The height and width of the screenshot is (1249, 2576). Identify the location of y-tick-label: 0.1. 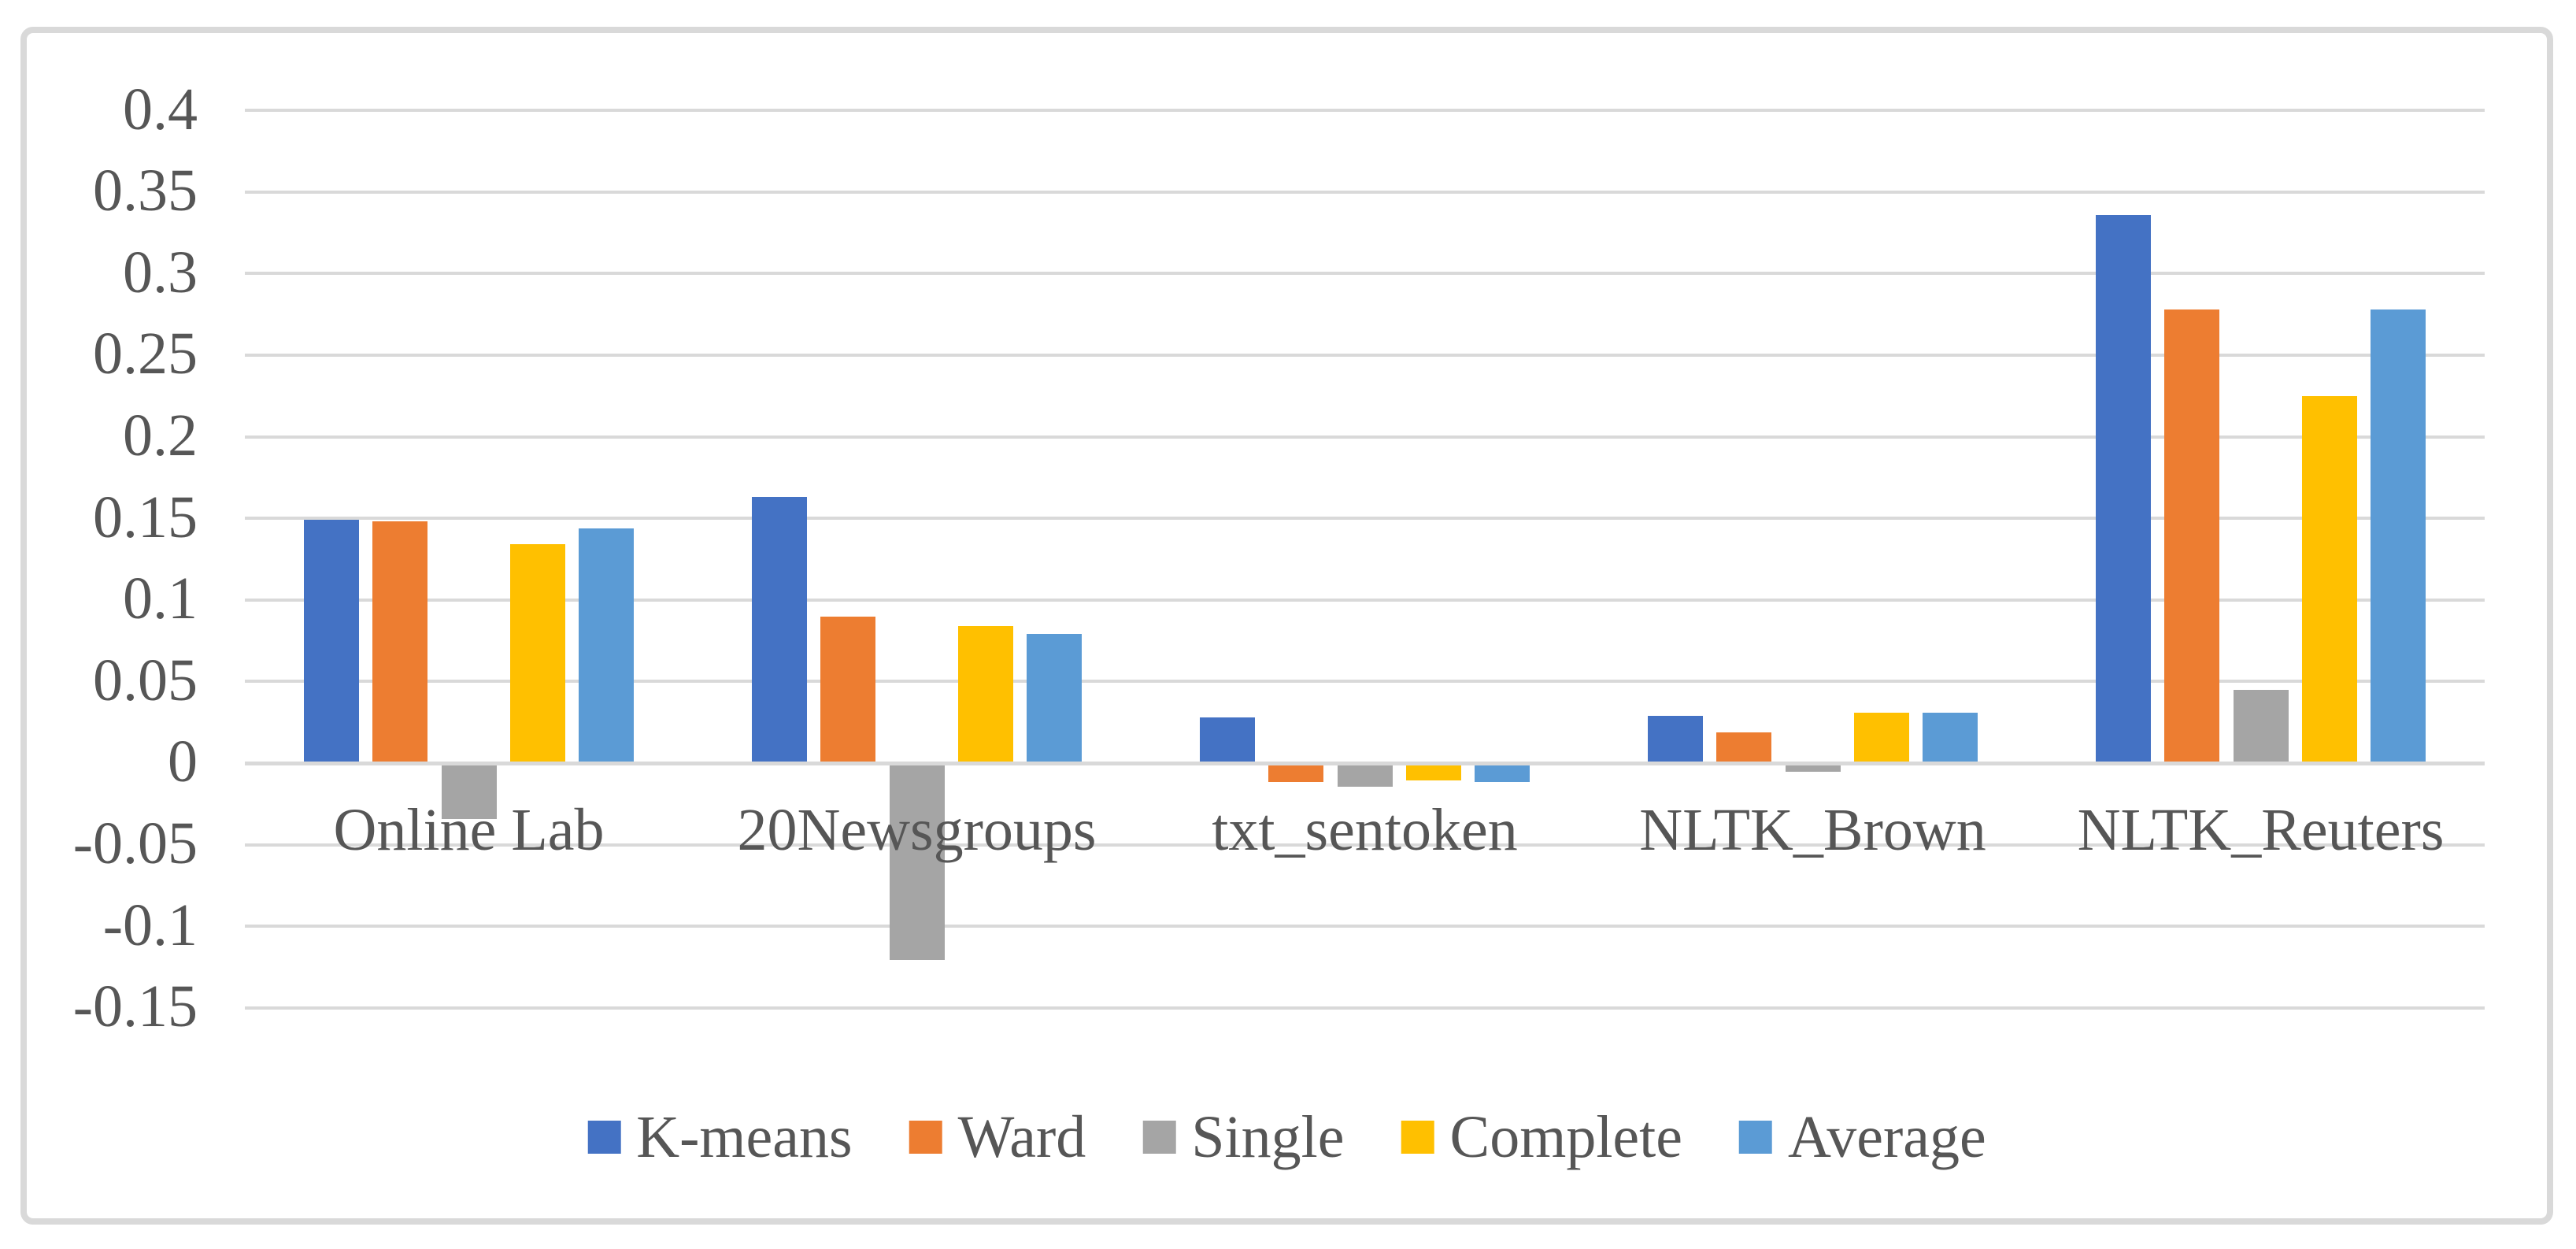
(160, 598).